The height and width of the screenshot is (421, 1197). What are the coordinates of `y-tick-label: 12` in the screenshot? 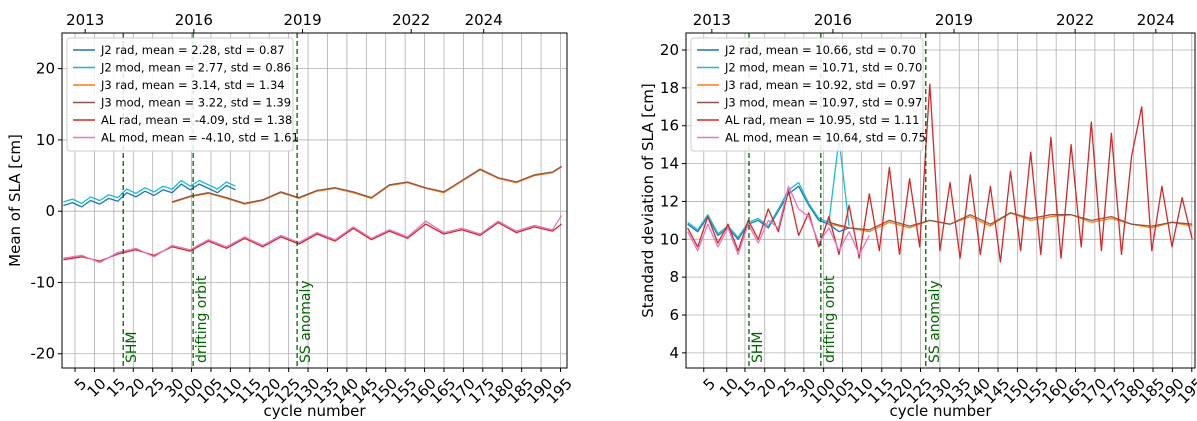 It's located at (669, 201).